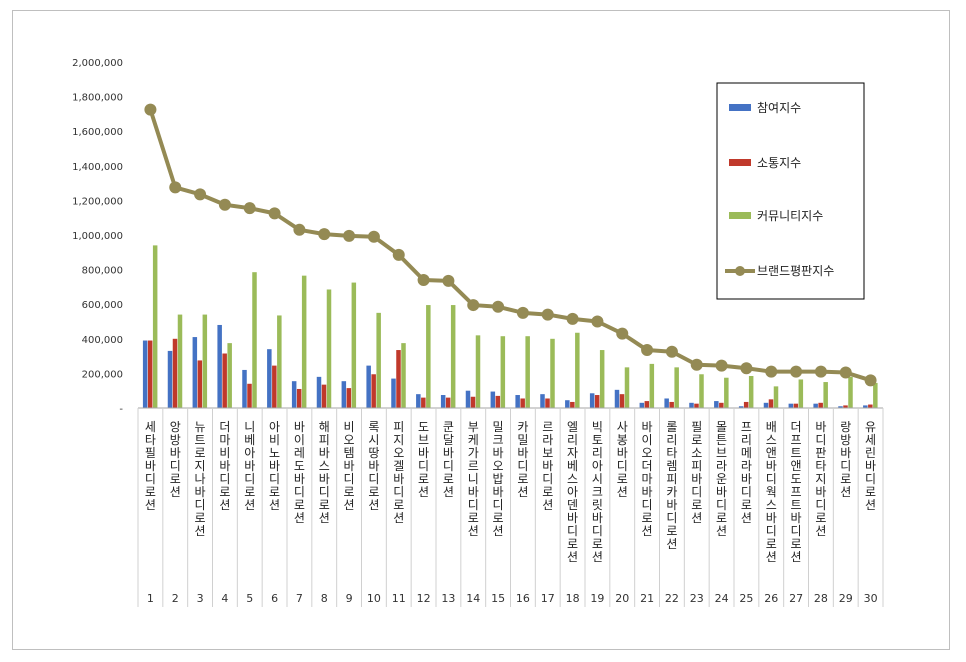 This screenshot has height=662, width=966. What do you see at coordinates (97, 132) in the screenshot?
I see `y-tick-label: 1,600,000` at bounding box center [97, 132].